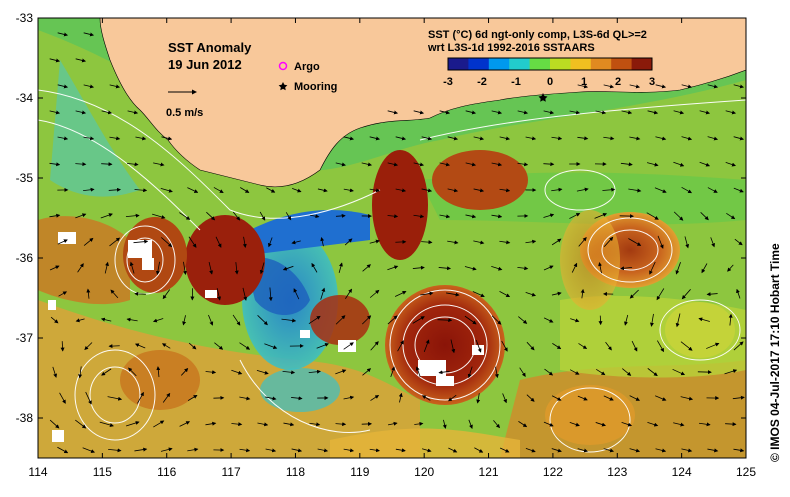  I want to click on colorbar-title-line1: SST (°C) 6d ngt-only comp, L3S-6d QL>=2, so click(537, 35).